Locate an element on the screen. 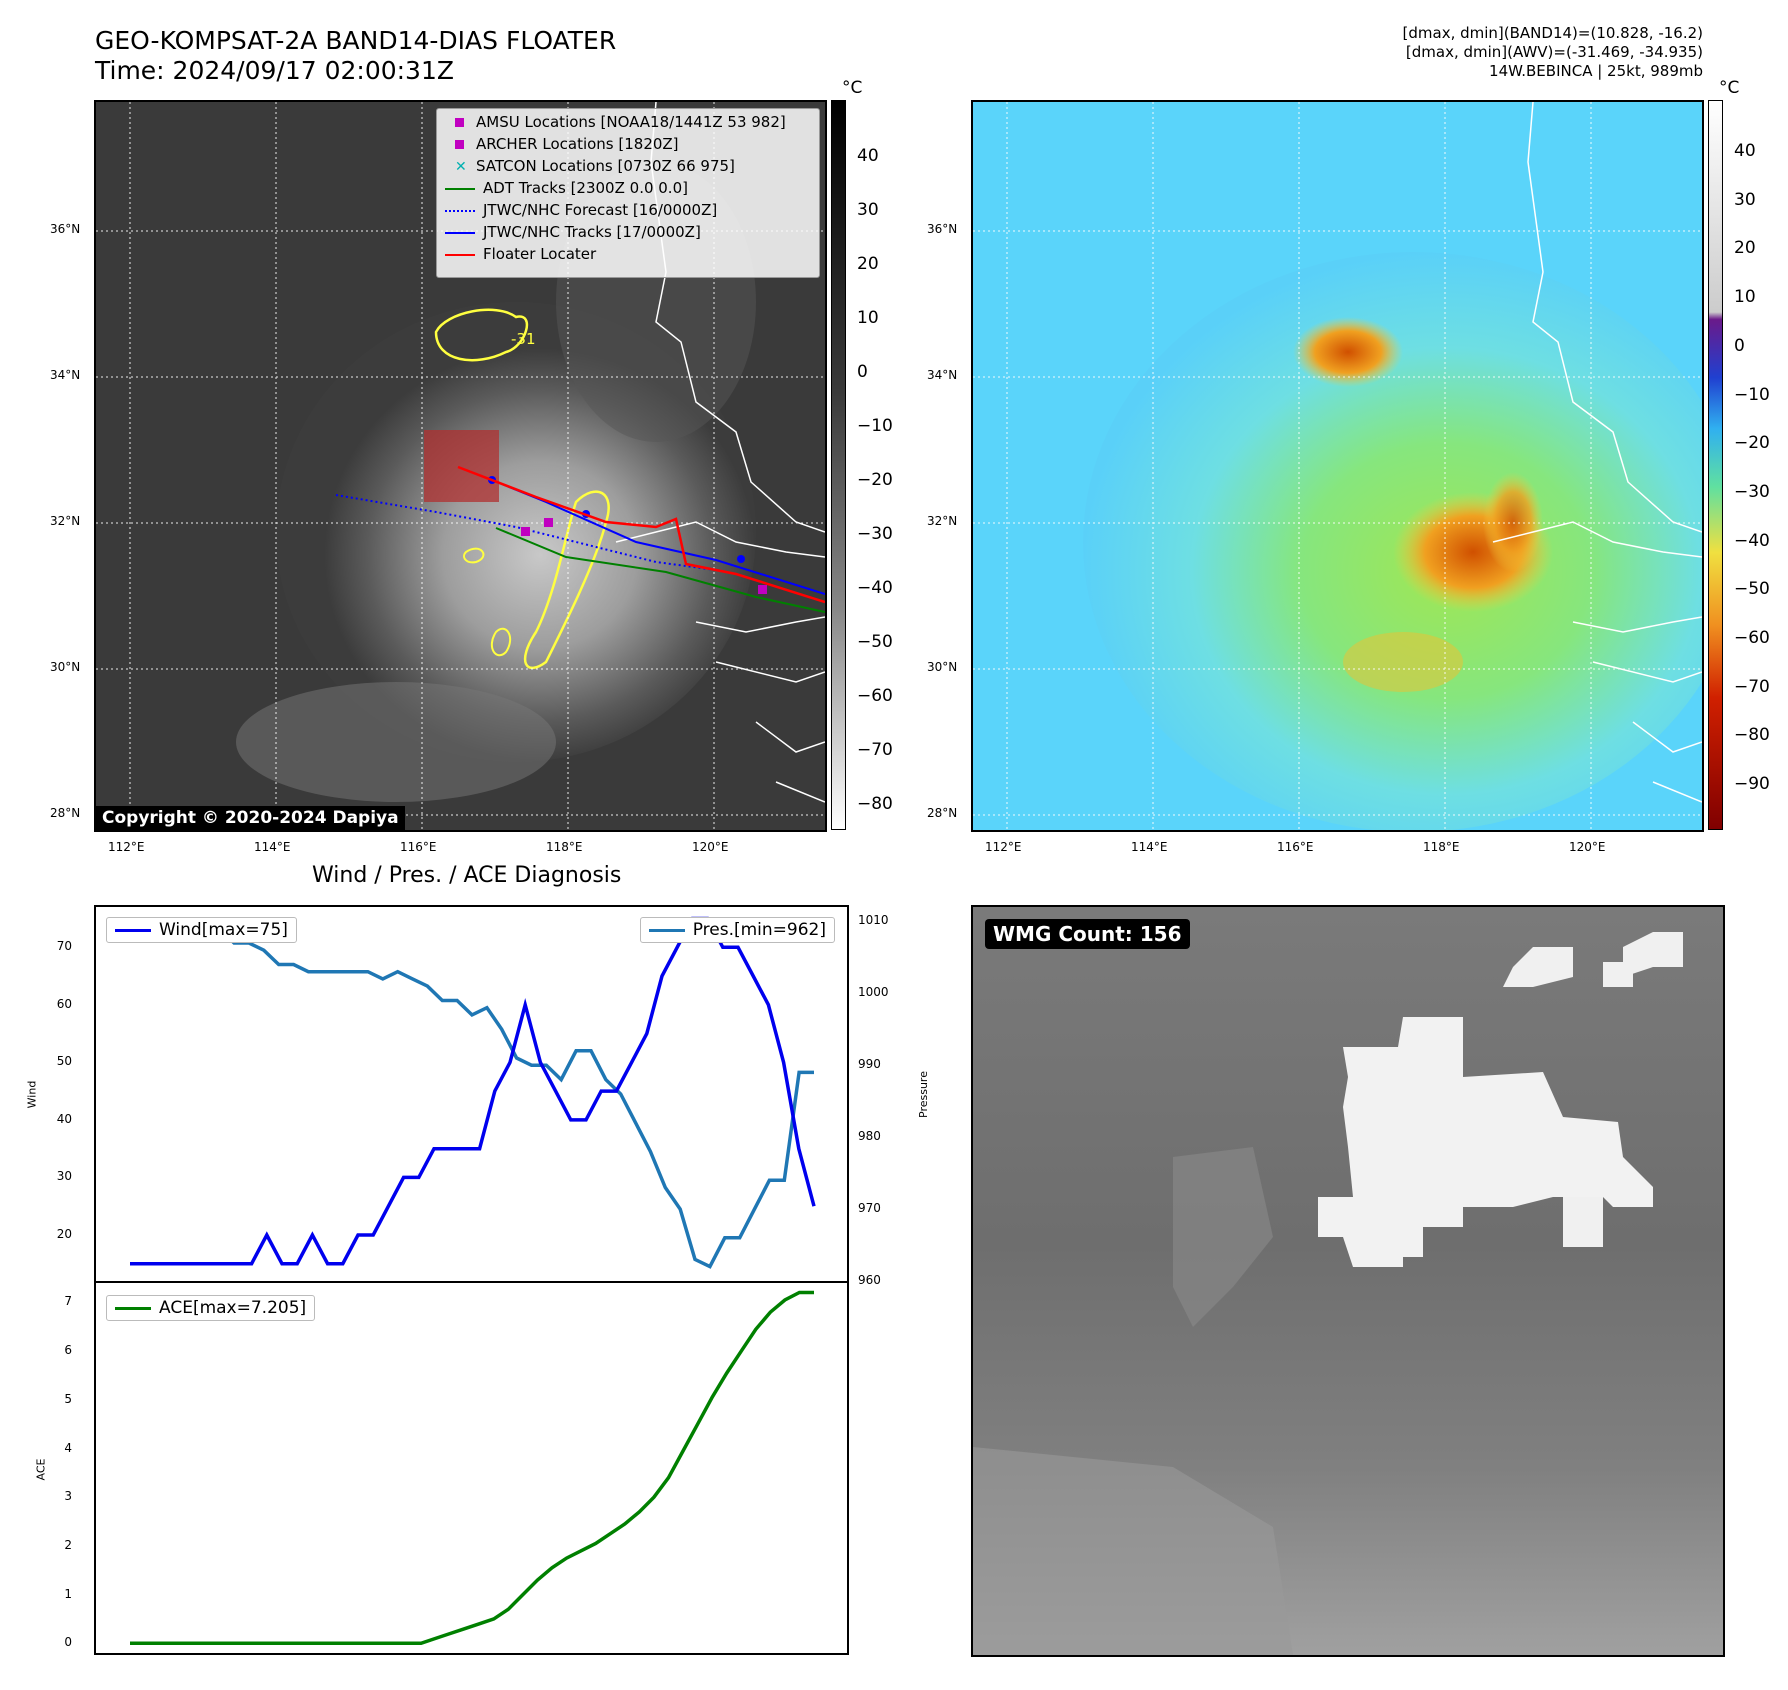 This screenshot has width=1788, height=1690. ir-colorbar-tick-10: −60 is located at coordinates (875, 696).